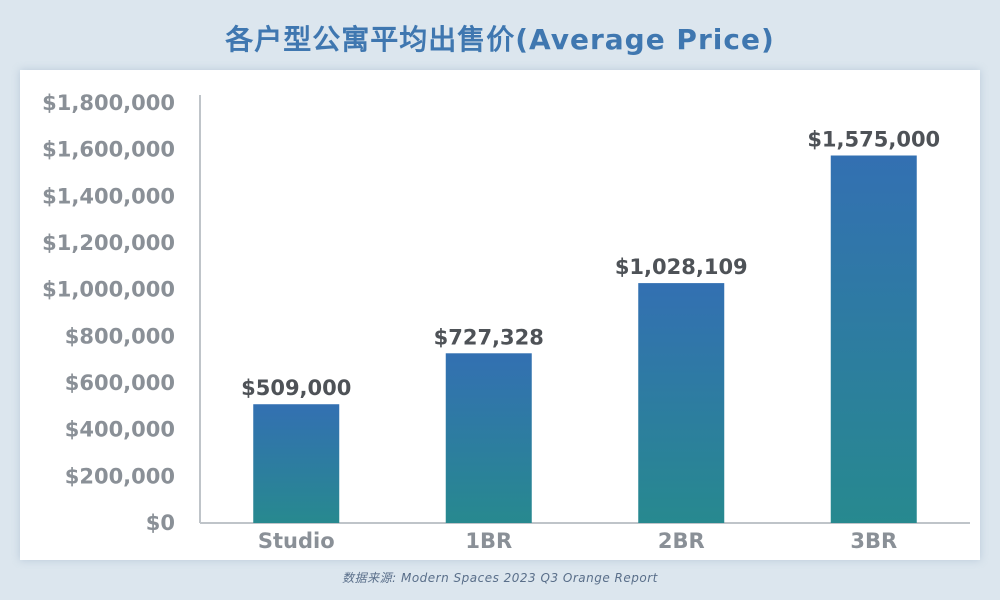  I want to click on y-tick-label: $400,000, so click(120, 430).